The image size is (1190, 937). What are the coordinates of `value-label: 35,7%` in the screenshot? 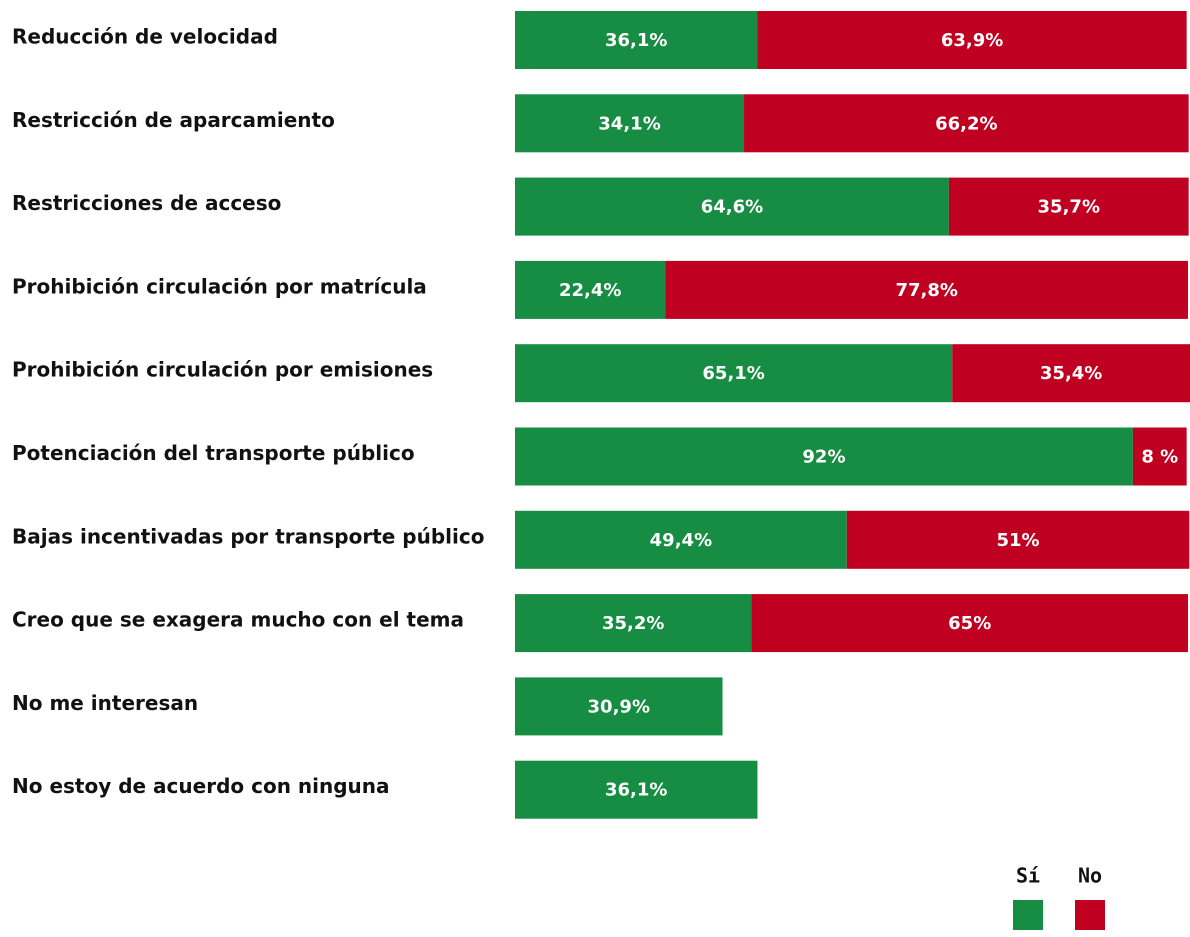 It's located at (1069, 207).